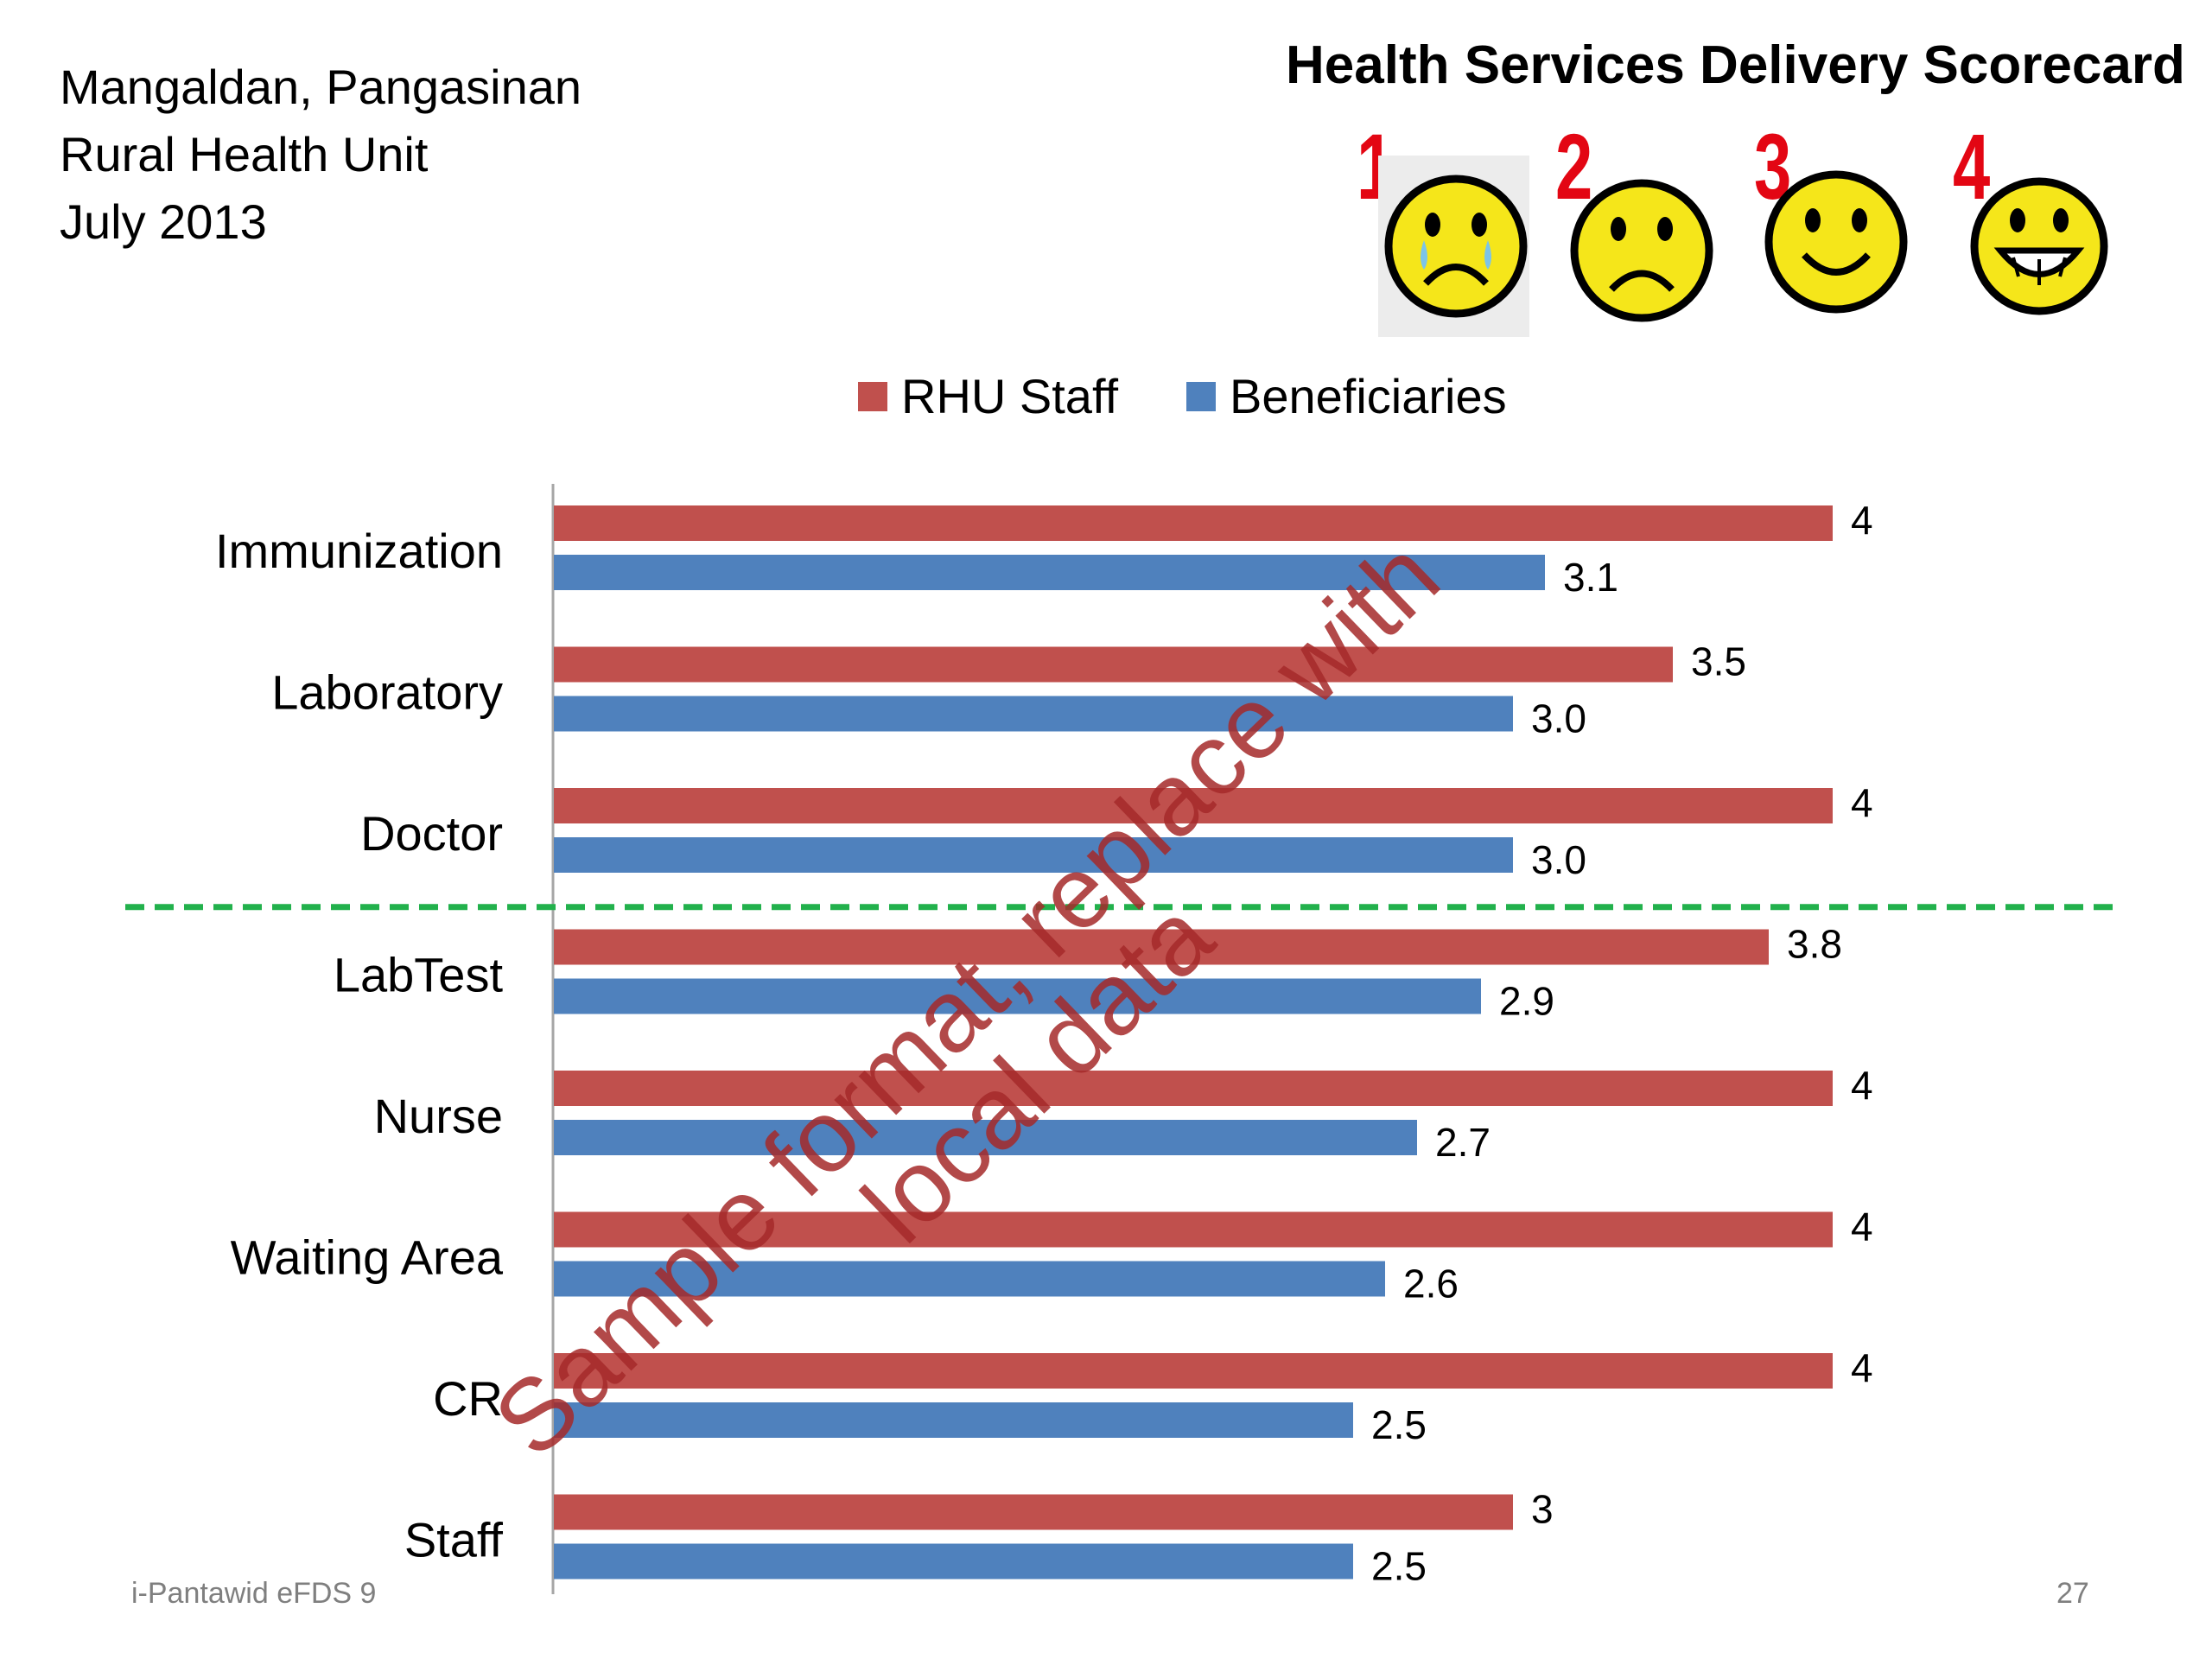 The image size is (2212, 1659). Describe the element at coordinates (2039, 246) in the screenshot. I see `grinning-face-icon` at that location.